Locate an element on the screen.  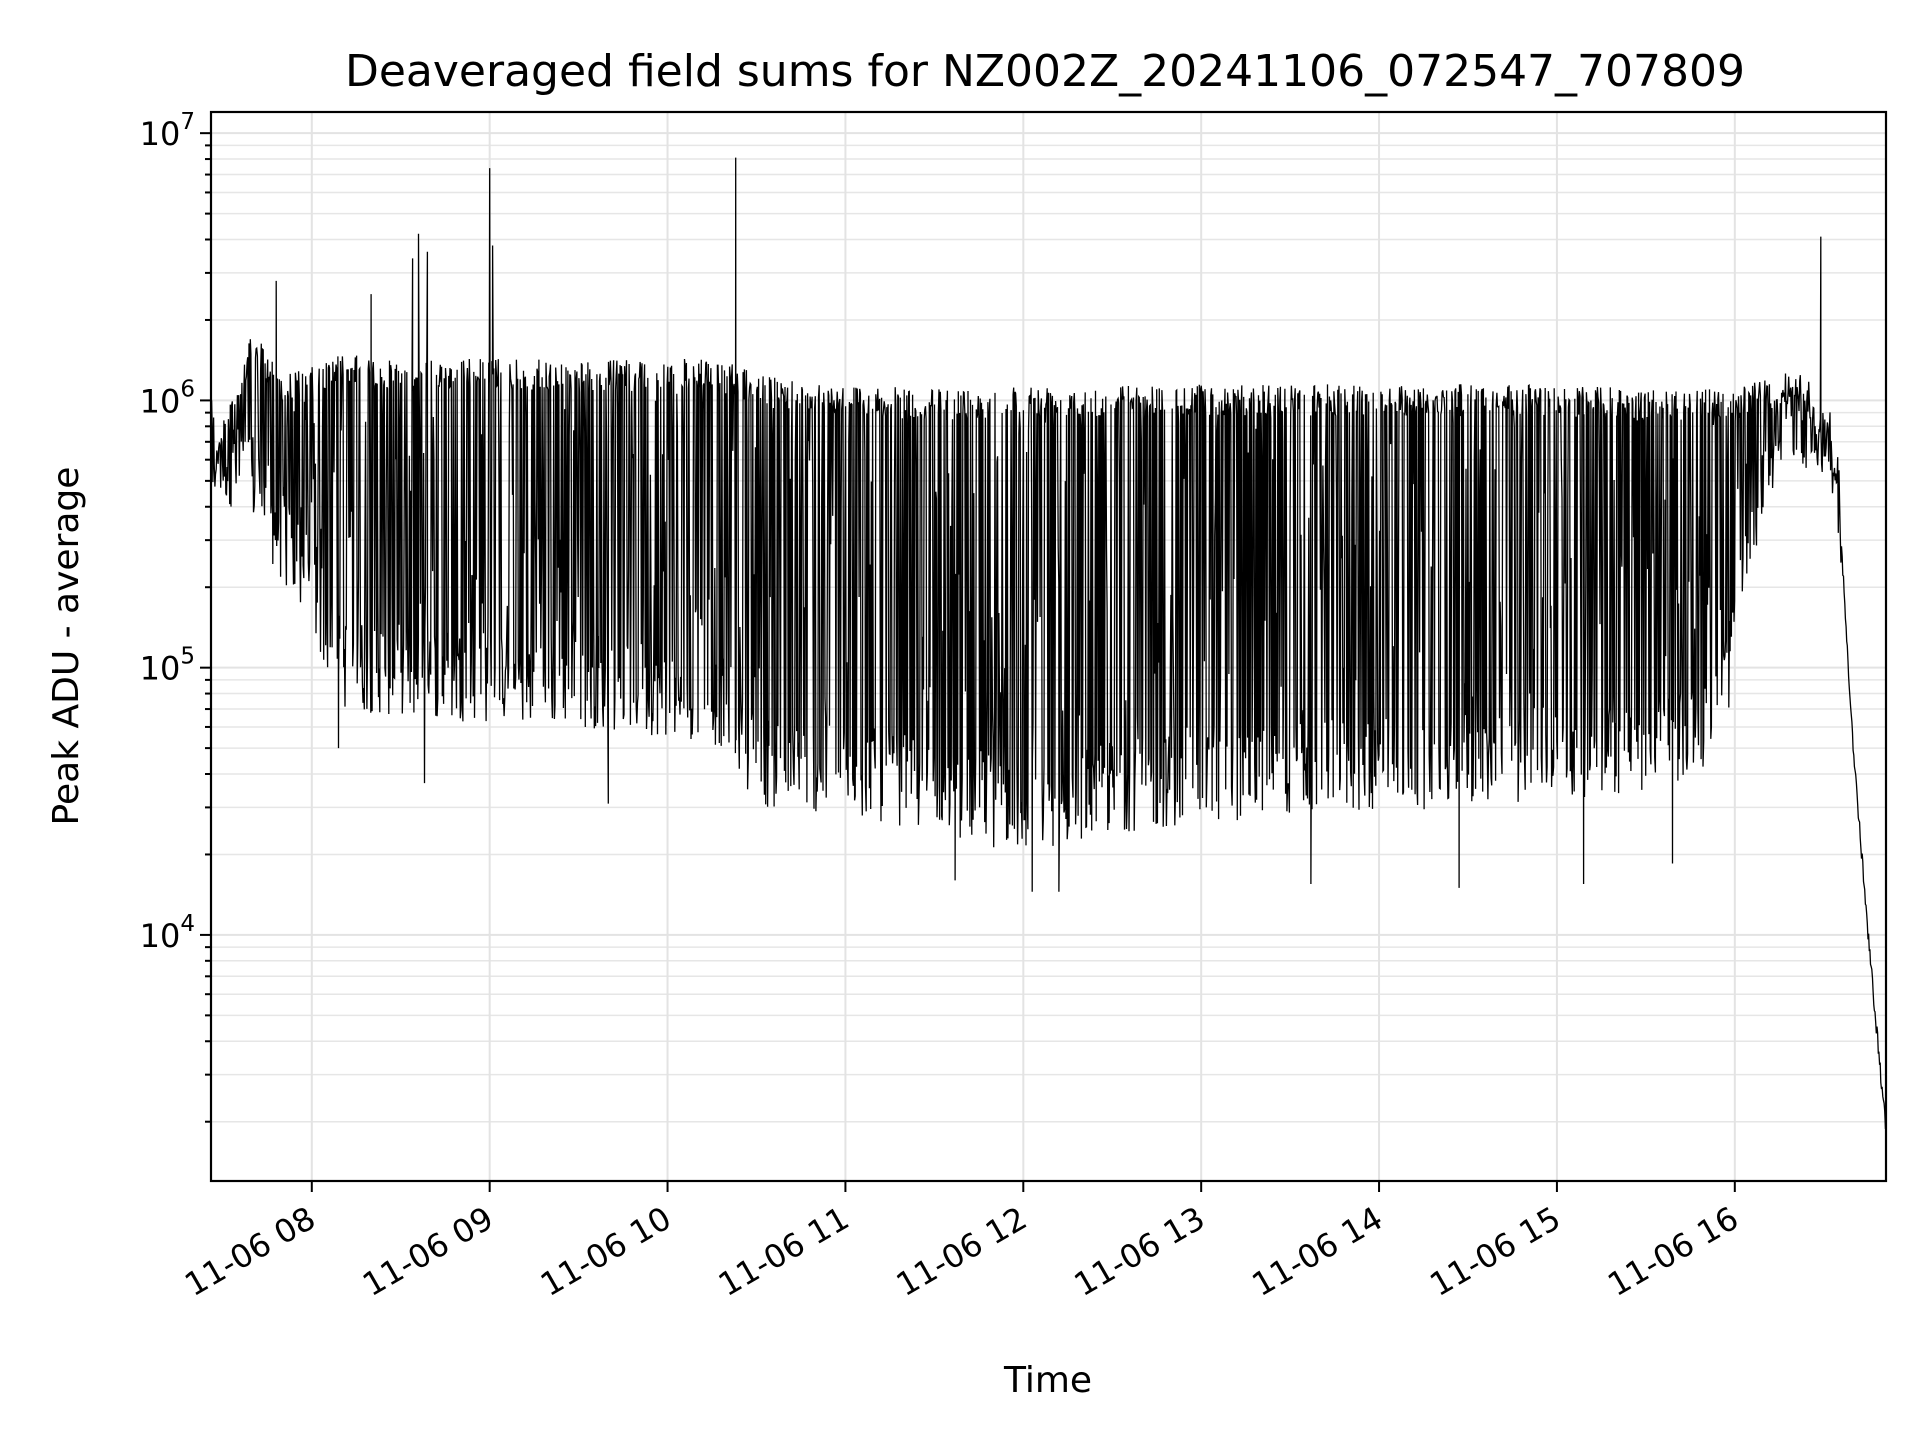
x-axis-label: Time is located at coordinates (1047, 1380).